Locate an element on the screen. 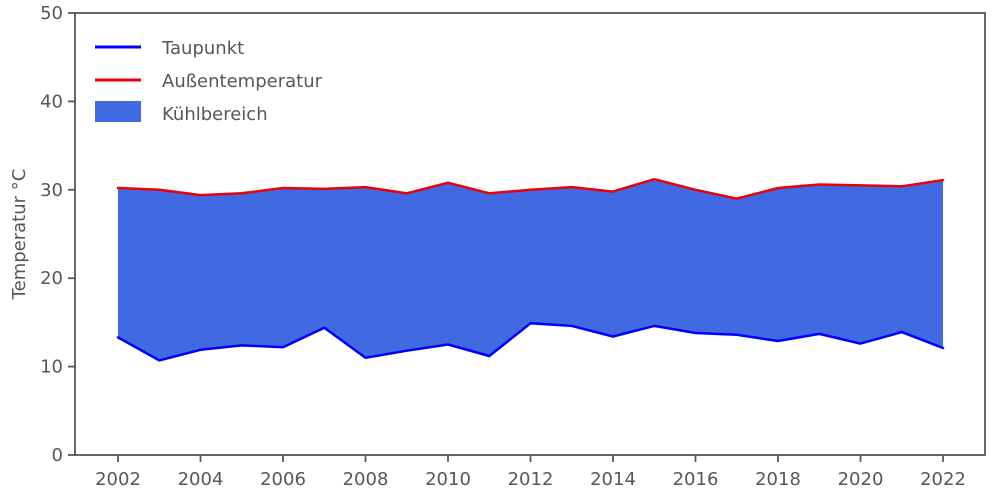  y-tick-label: 20 is located at coordinates (51, 278).